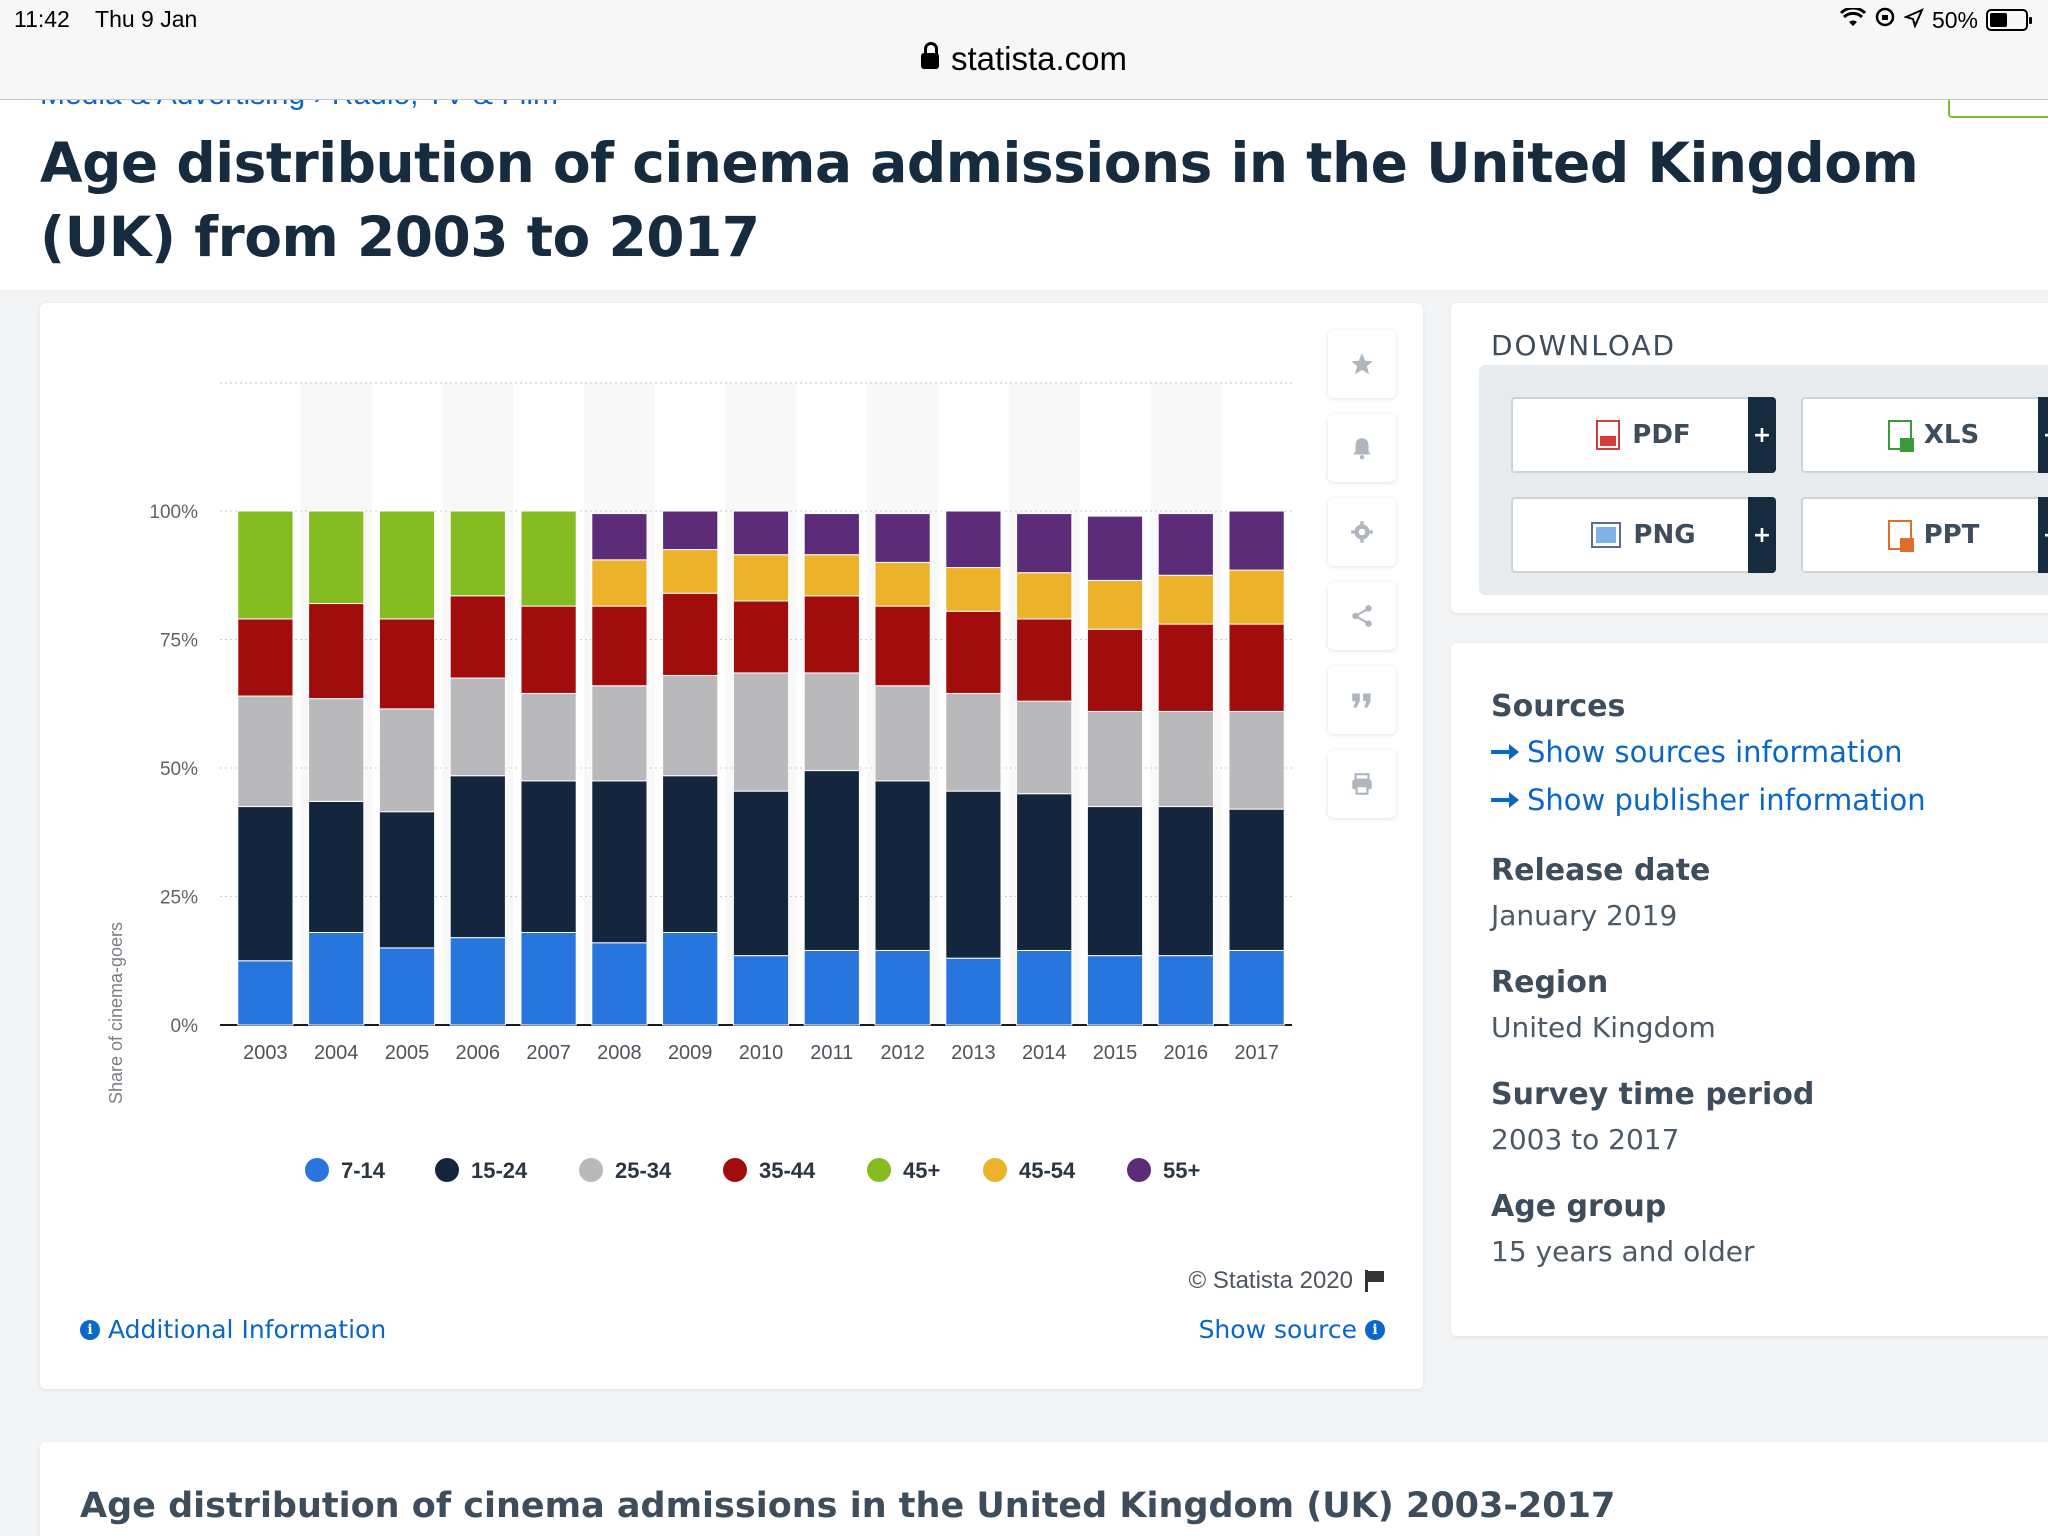 The image size is (2048, 1536). What do you see at coordinates (1708, 800) in the screenshot?
I see `show-publisher-link: Show publisher information` at bounding box center [1708, 800].